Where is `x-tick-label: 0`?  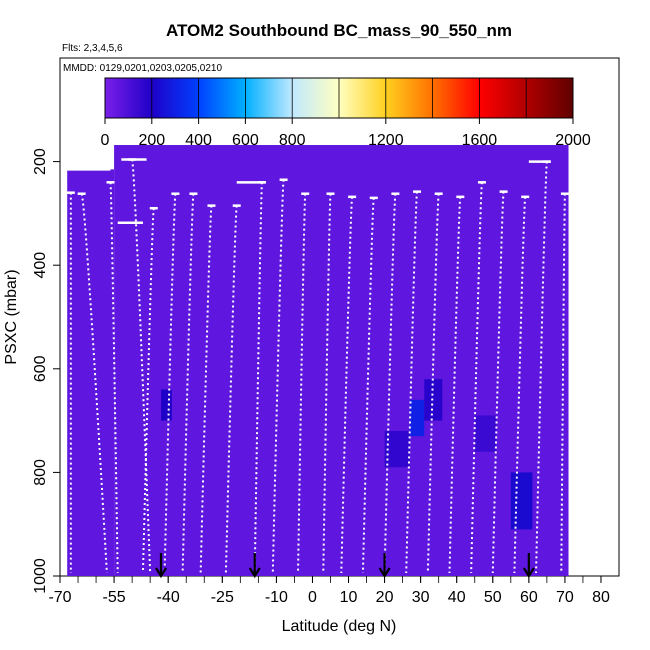
x-tick-label: 0 is located at coordinates (312, 597).